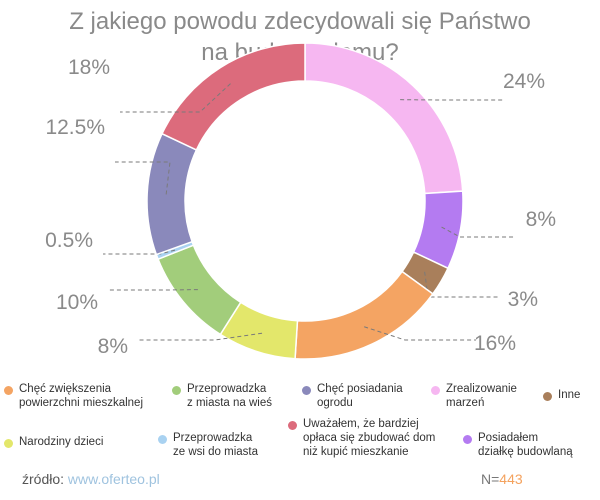 The width and height of the screenshot is (600, 500). I want to click on legend-item: Inne, so click(561, 395).